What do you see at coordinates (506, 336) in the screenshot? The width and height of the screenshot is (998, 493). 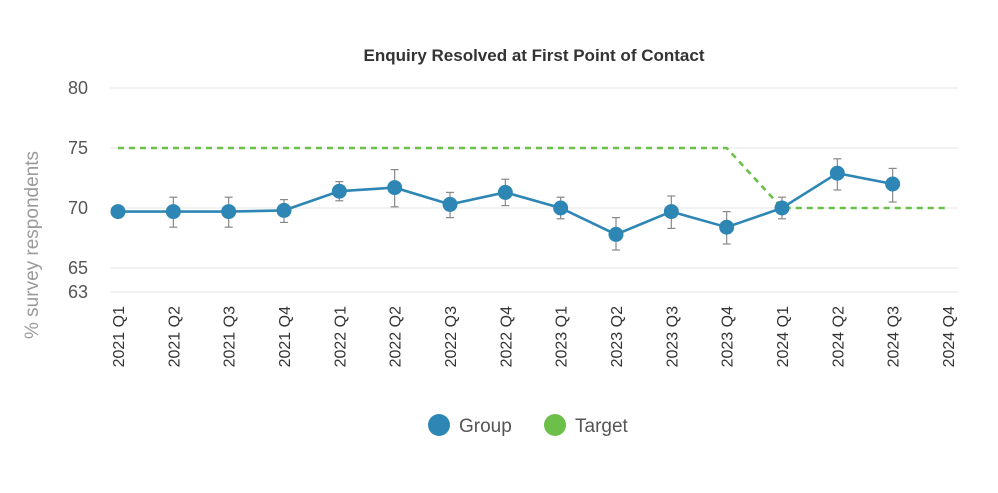 I see `x-tick-label: 2022 Q4` at bounding box center [506, 336].